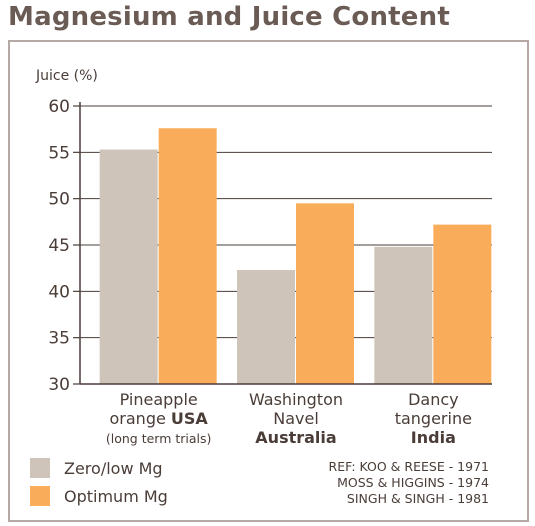 The image size is (535, 526). What do you see at coordinates (229, 17) in the screenshot?
I see `chart-title: Magnesium and Juice Content` at bounding box center [229, 17].